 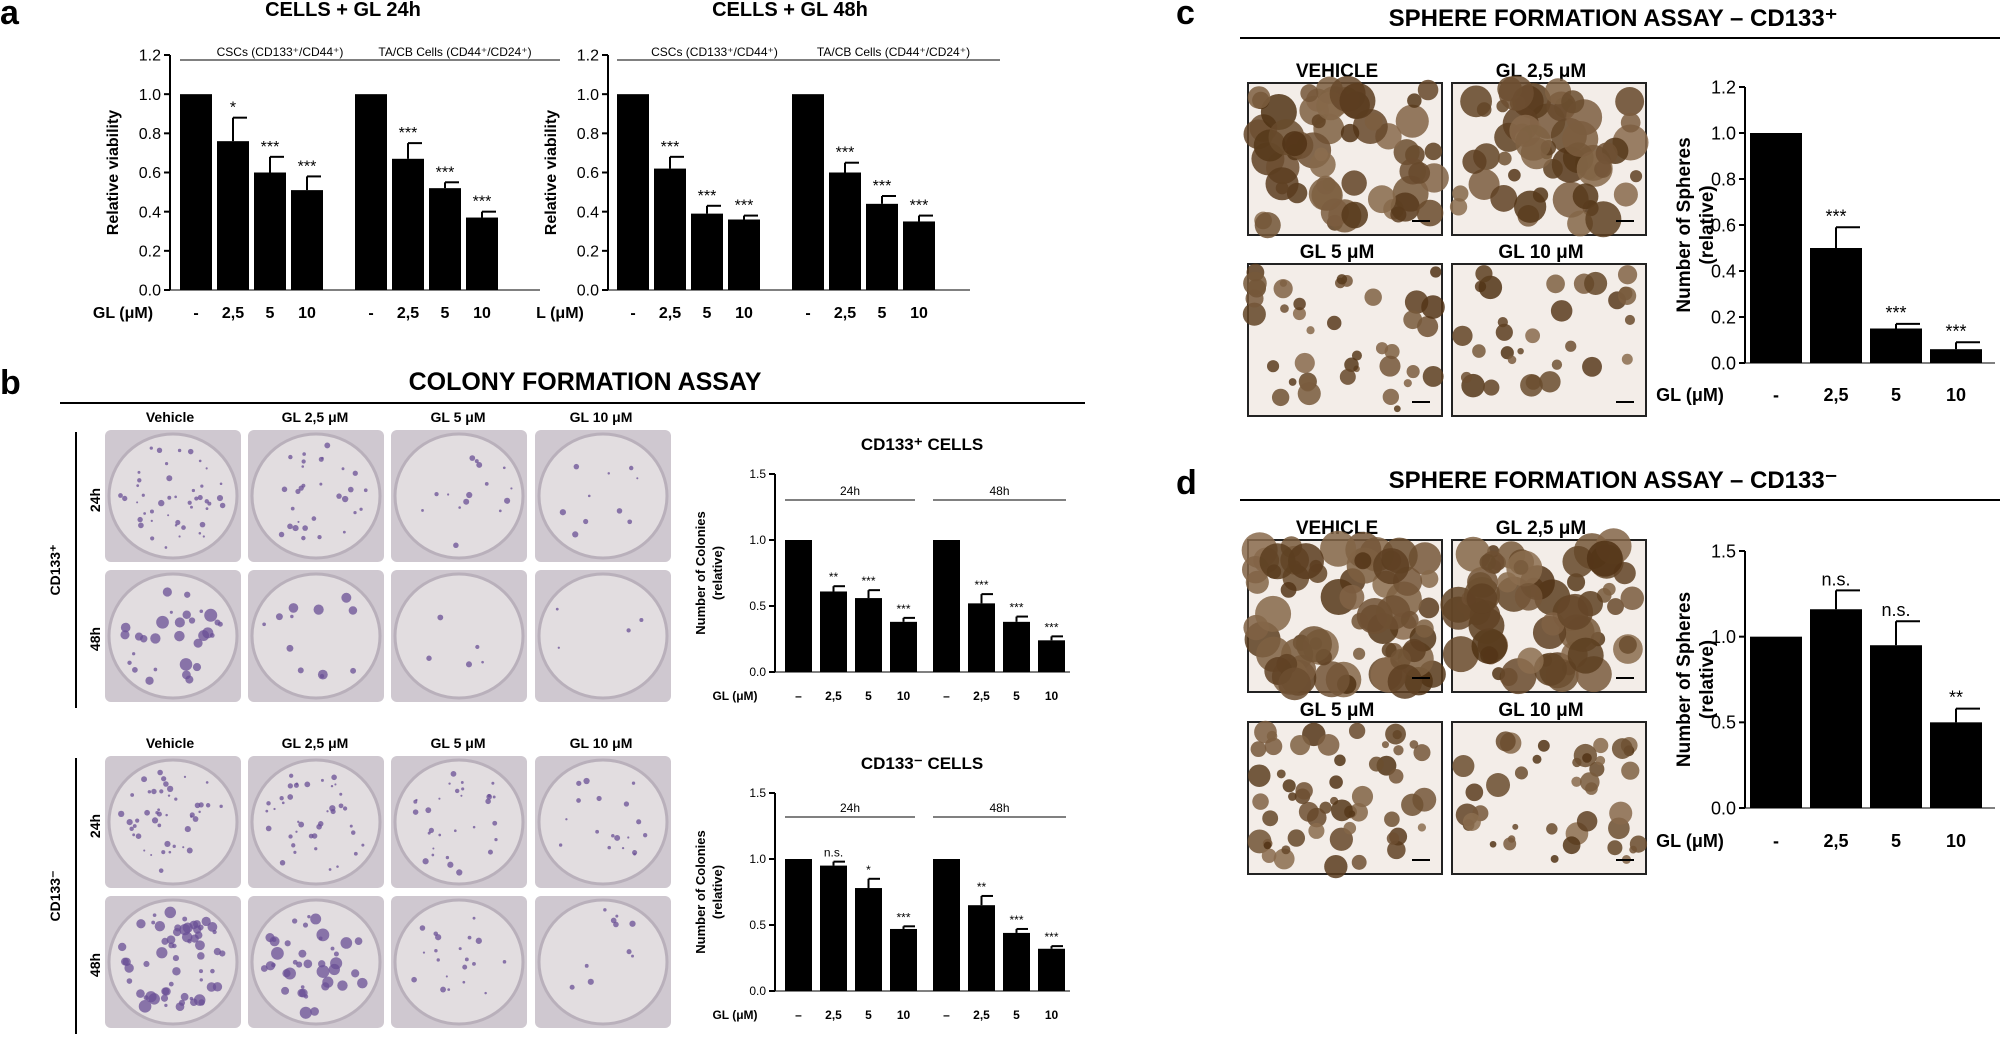 What do you see at coordinates (150, 56) in the screenshot?
I see `y-tick-label: 1.2` at bounding box center [150, 56].